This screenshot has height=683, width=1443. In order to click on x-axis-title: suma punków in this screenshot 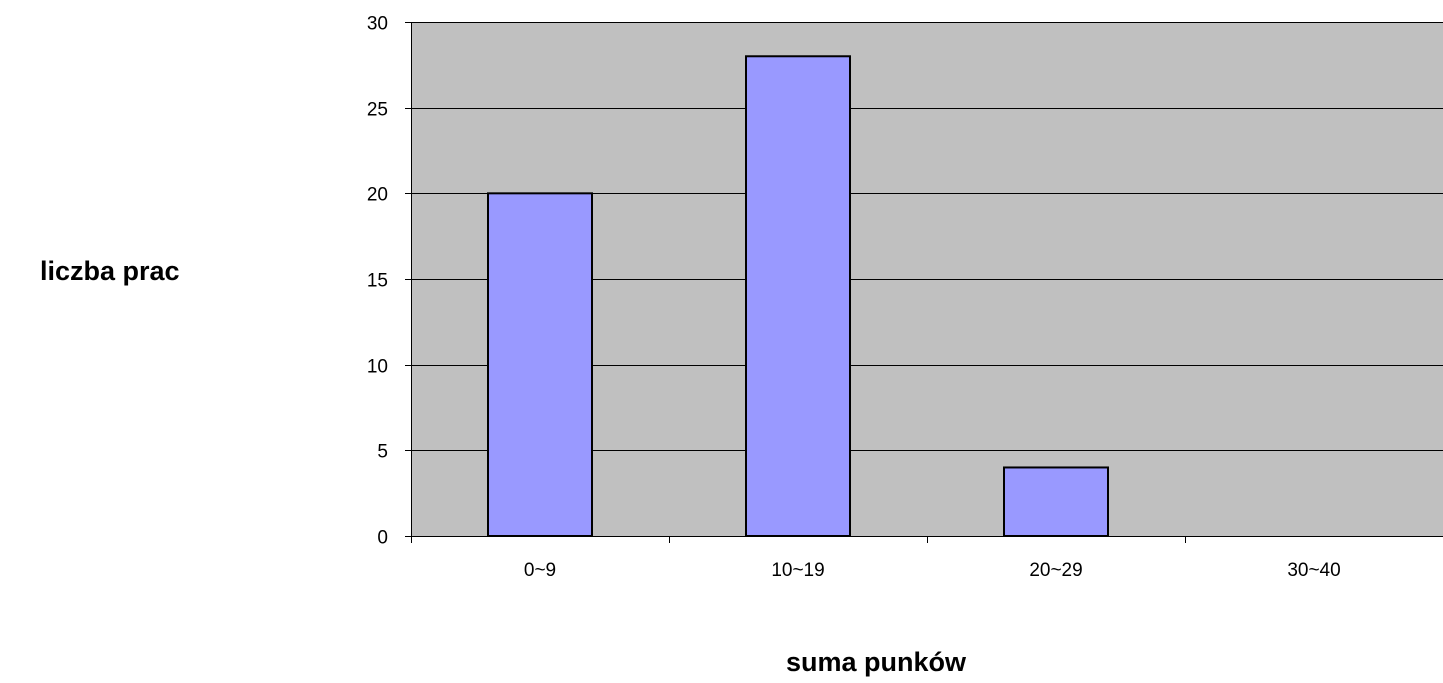, I will do `click(876, 662)`.